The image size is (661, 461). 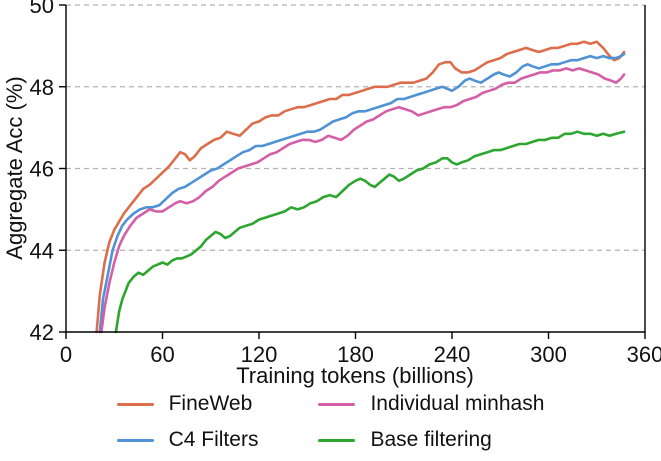 What do you see at coordinates (457, 403) in the screenshot?
I see `legend-label-individual-minhash: Individual minhash` at bounding box center [457, 403].